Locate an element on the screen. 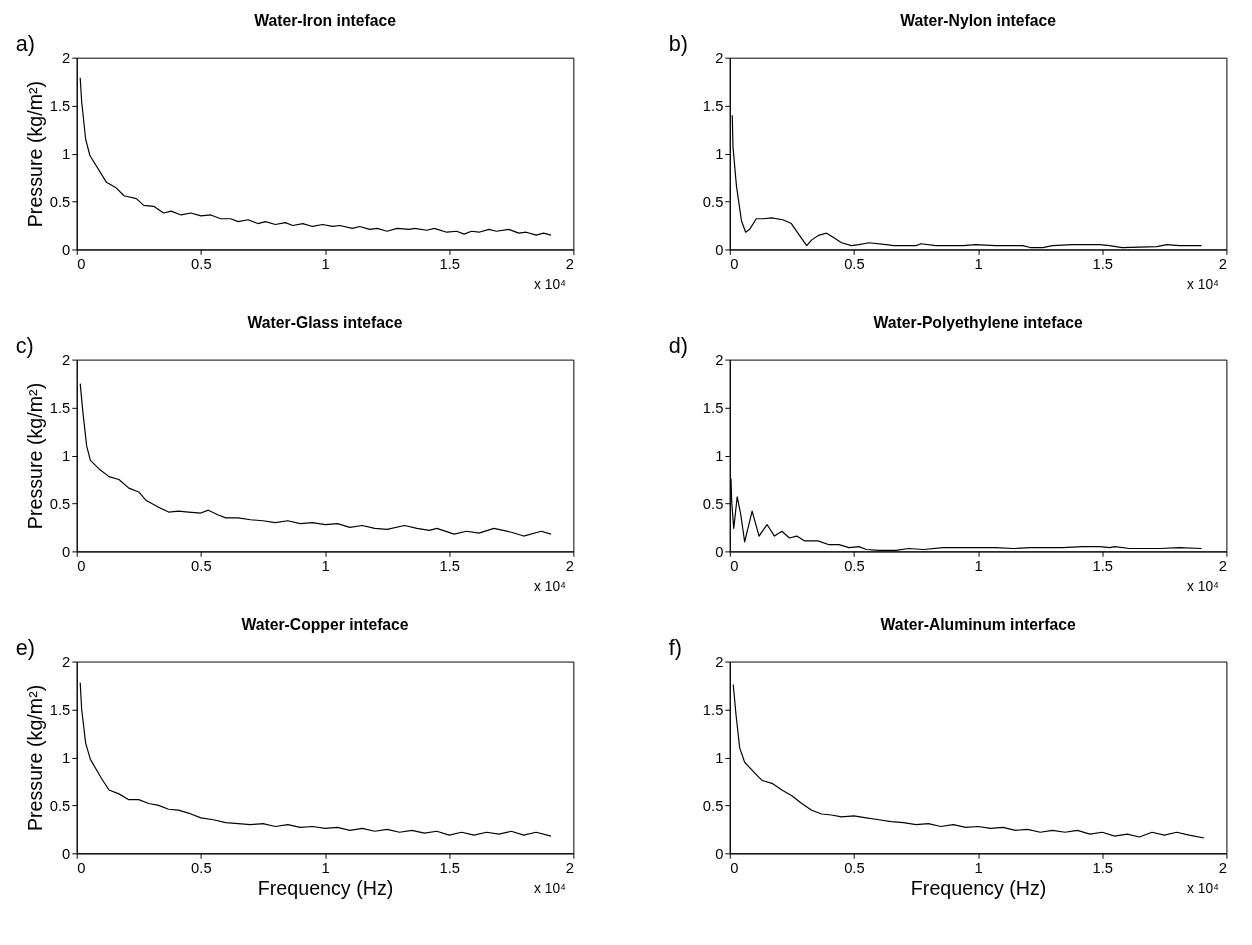 The height and width of the screenshot is (945, 1252). chart-title: Water-Iron inteface is located at coordinates (325, 21).